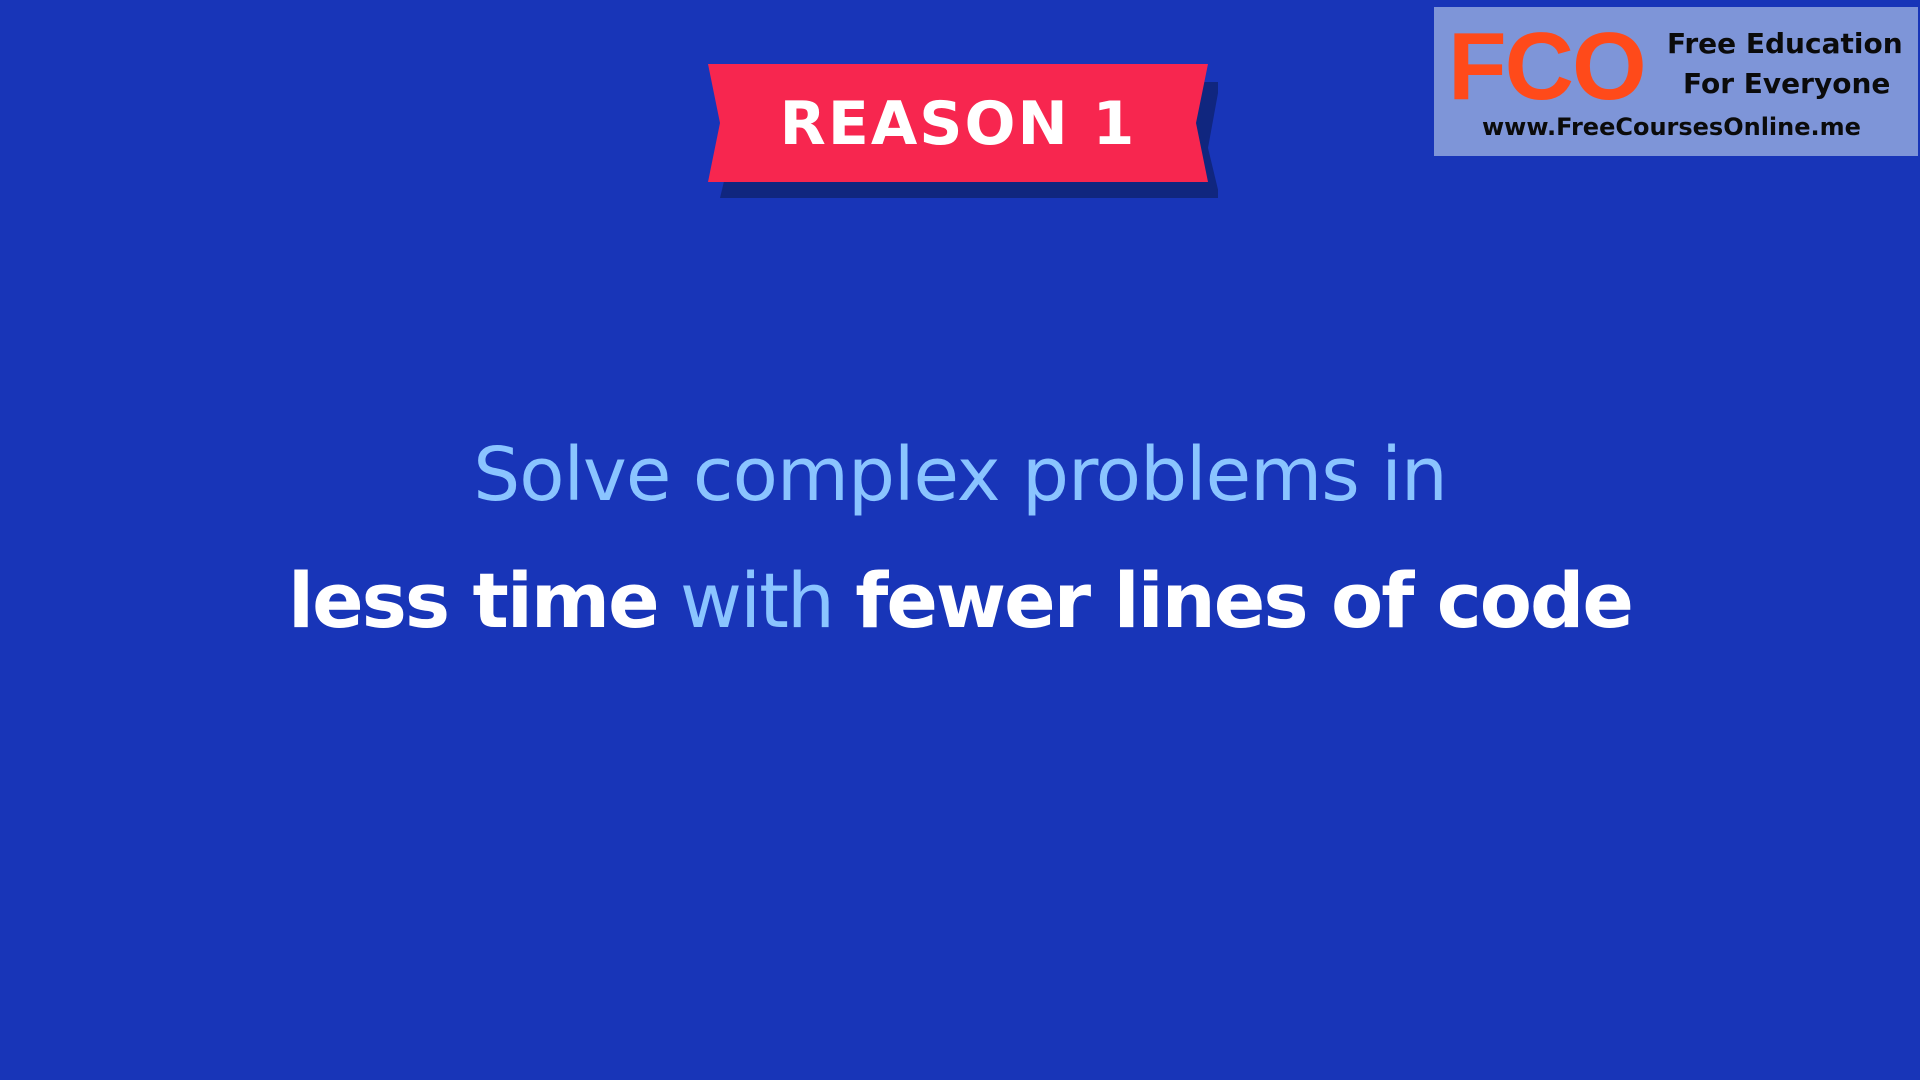 The image size is (1920, 1080). I want to click on watermark-tagline-2: For Everyone, so click(1787, 83).